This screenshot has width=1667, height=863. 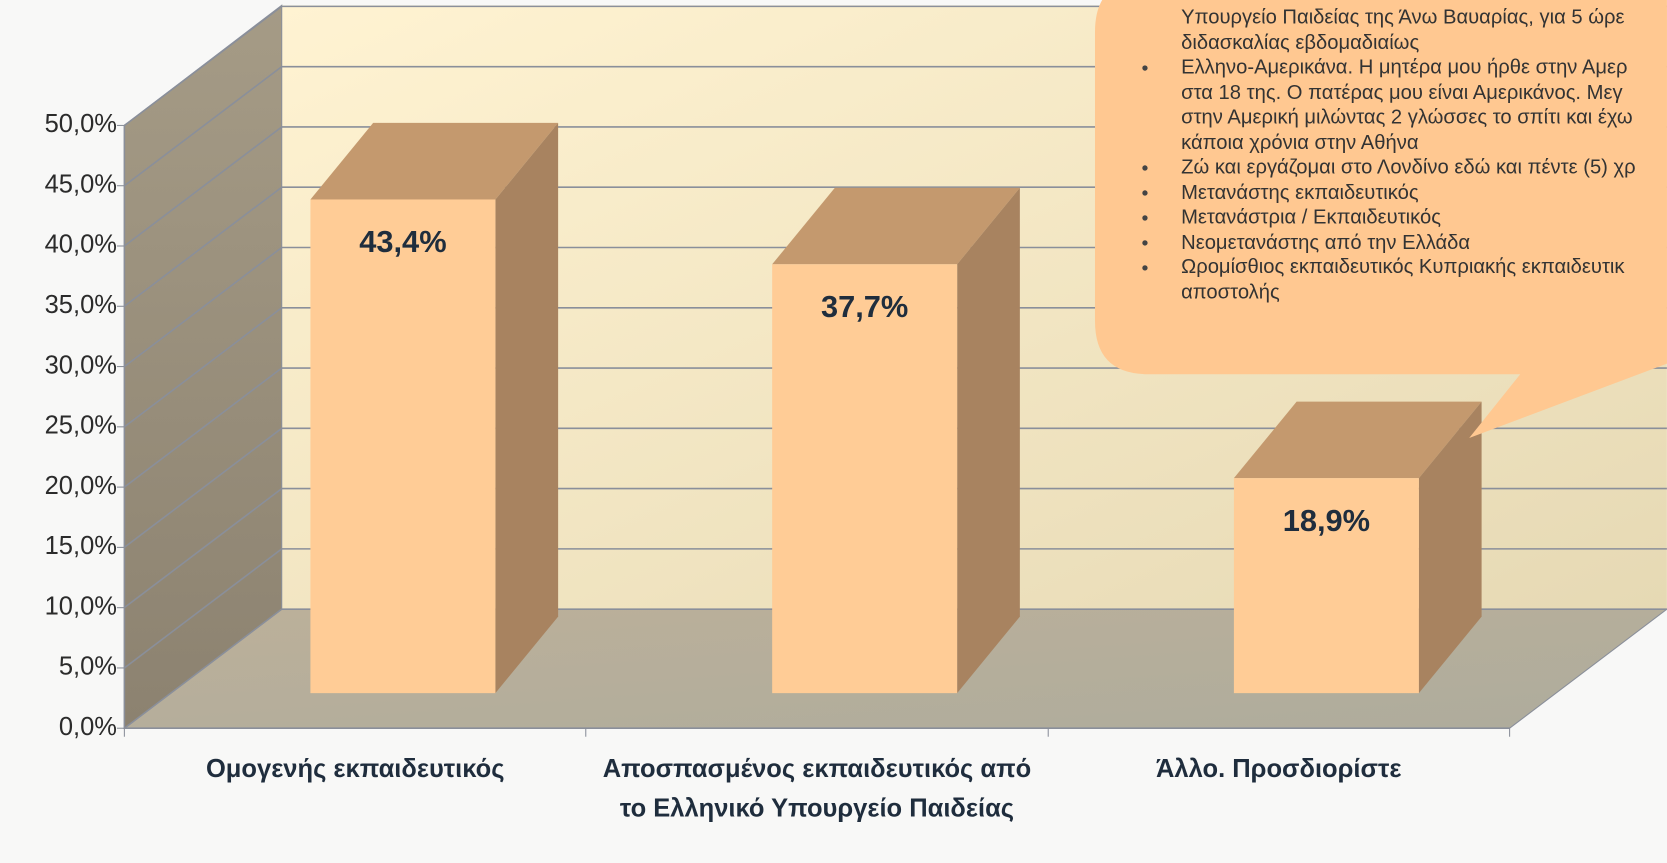 I want to click on value-label: 37,7%, so click(x=864, y=306).